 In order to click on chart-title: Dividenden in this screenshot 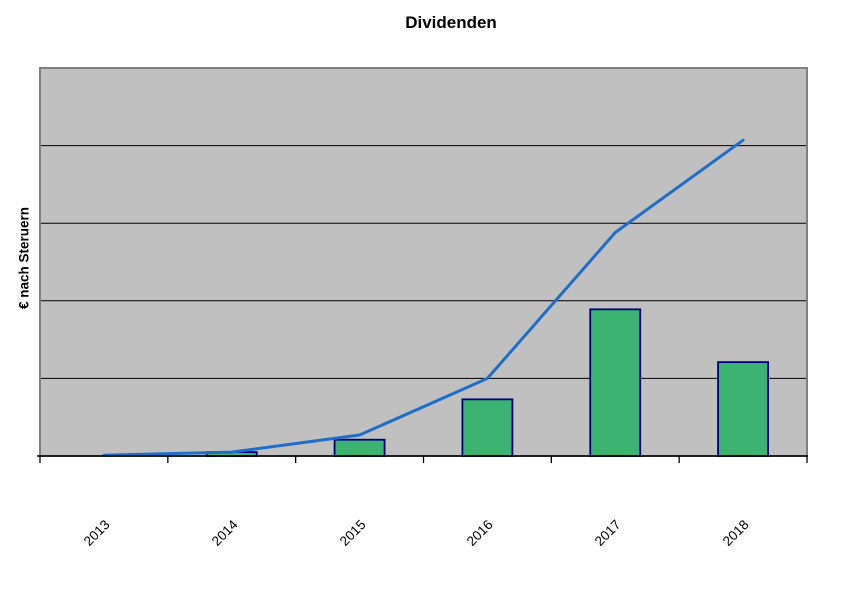, I will do `click(451, 22)`.